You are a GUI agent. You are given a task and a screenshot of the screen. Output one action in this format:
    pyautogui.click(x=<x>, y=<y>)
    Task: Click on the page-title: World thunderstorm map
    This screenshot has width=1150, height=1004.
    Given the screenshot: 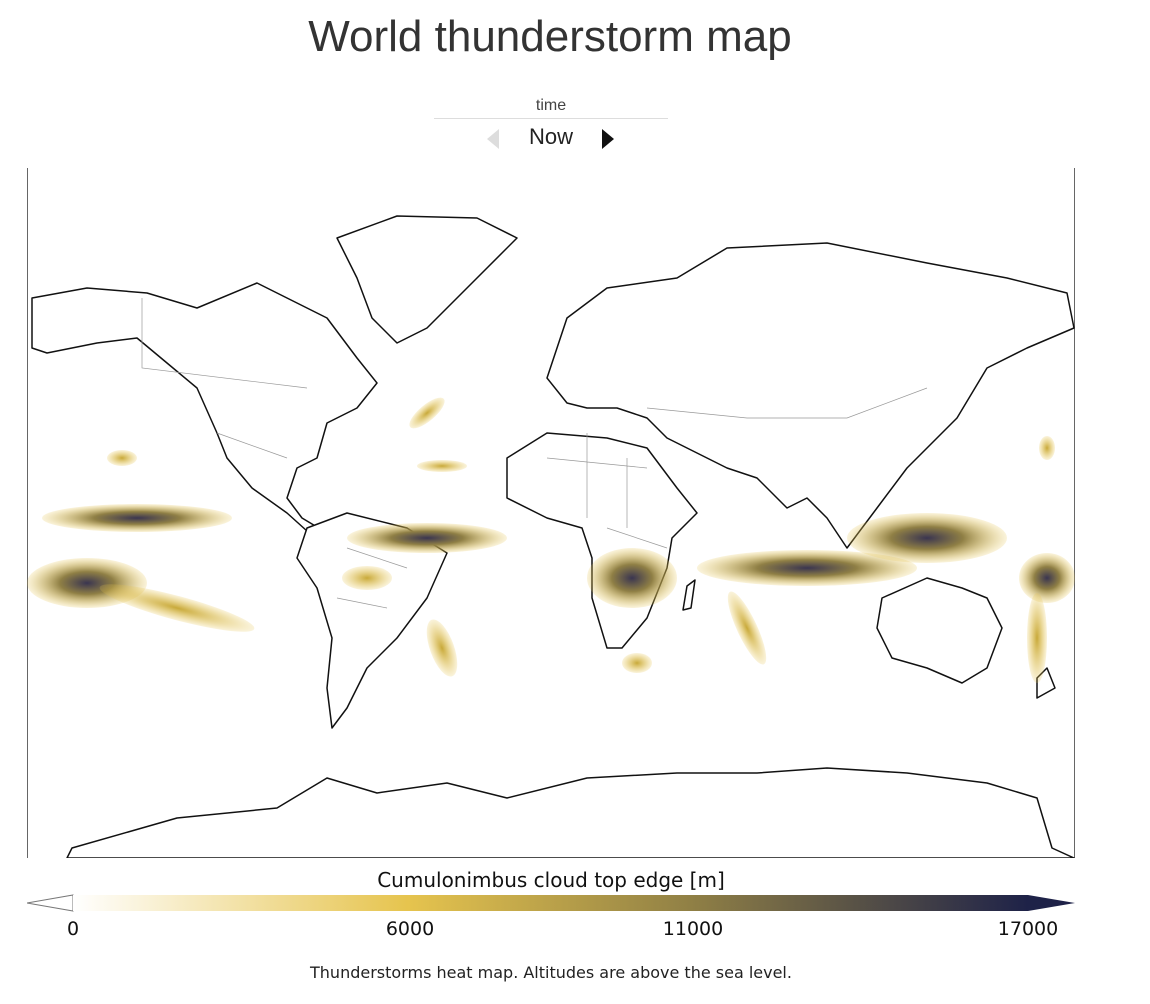 What is the action you would take?
    pyautogui.click(x=550, y=36)
    